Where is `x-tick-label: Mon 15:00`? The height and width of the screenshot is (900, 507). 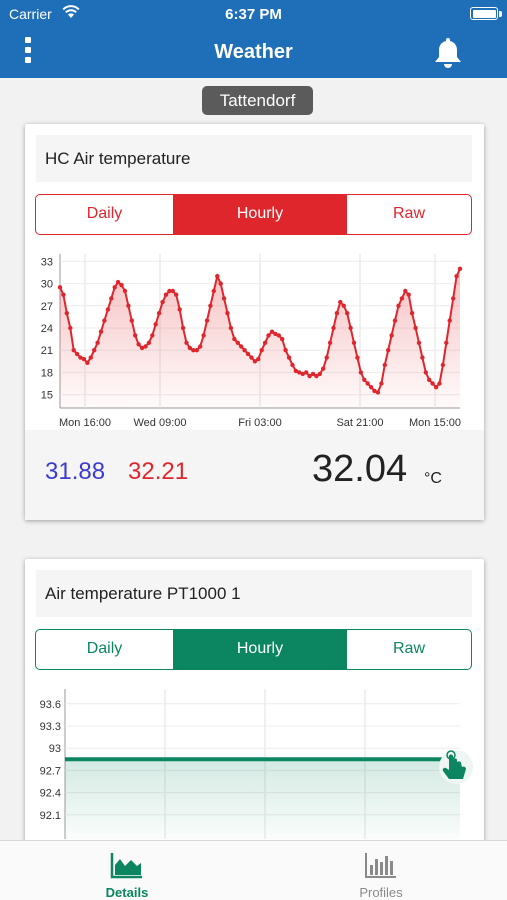
x-tick-label: Mon 15:00 is located at coordinates (435, 423).